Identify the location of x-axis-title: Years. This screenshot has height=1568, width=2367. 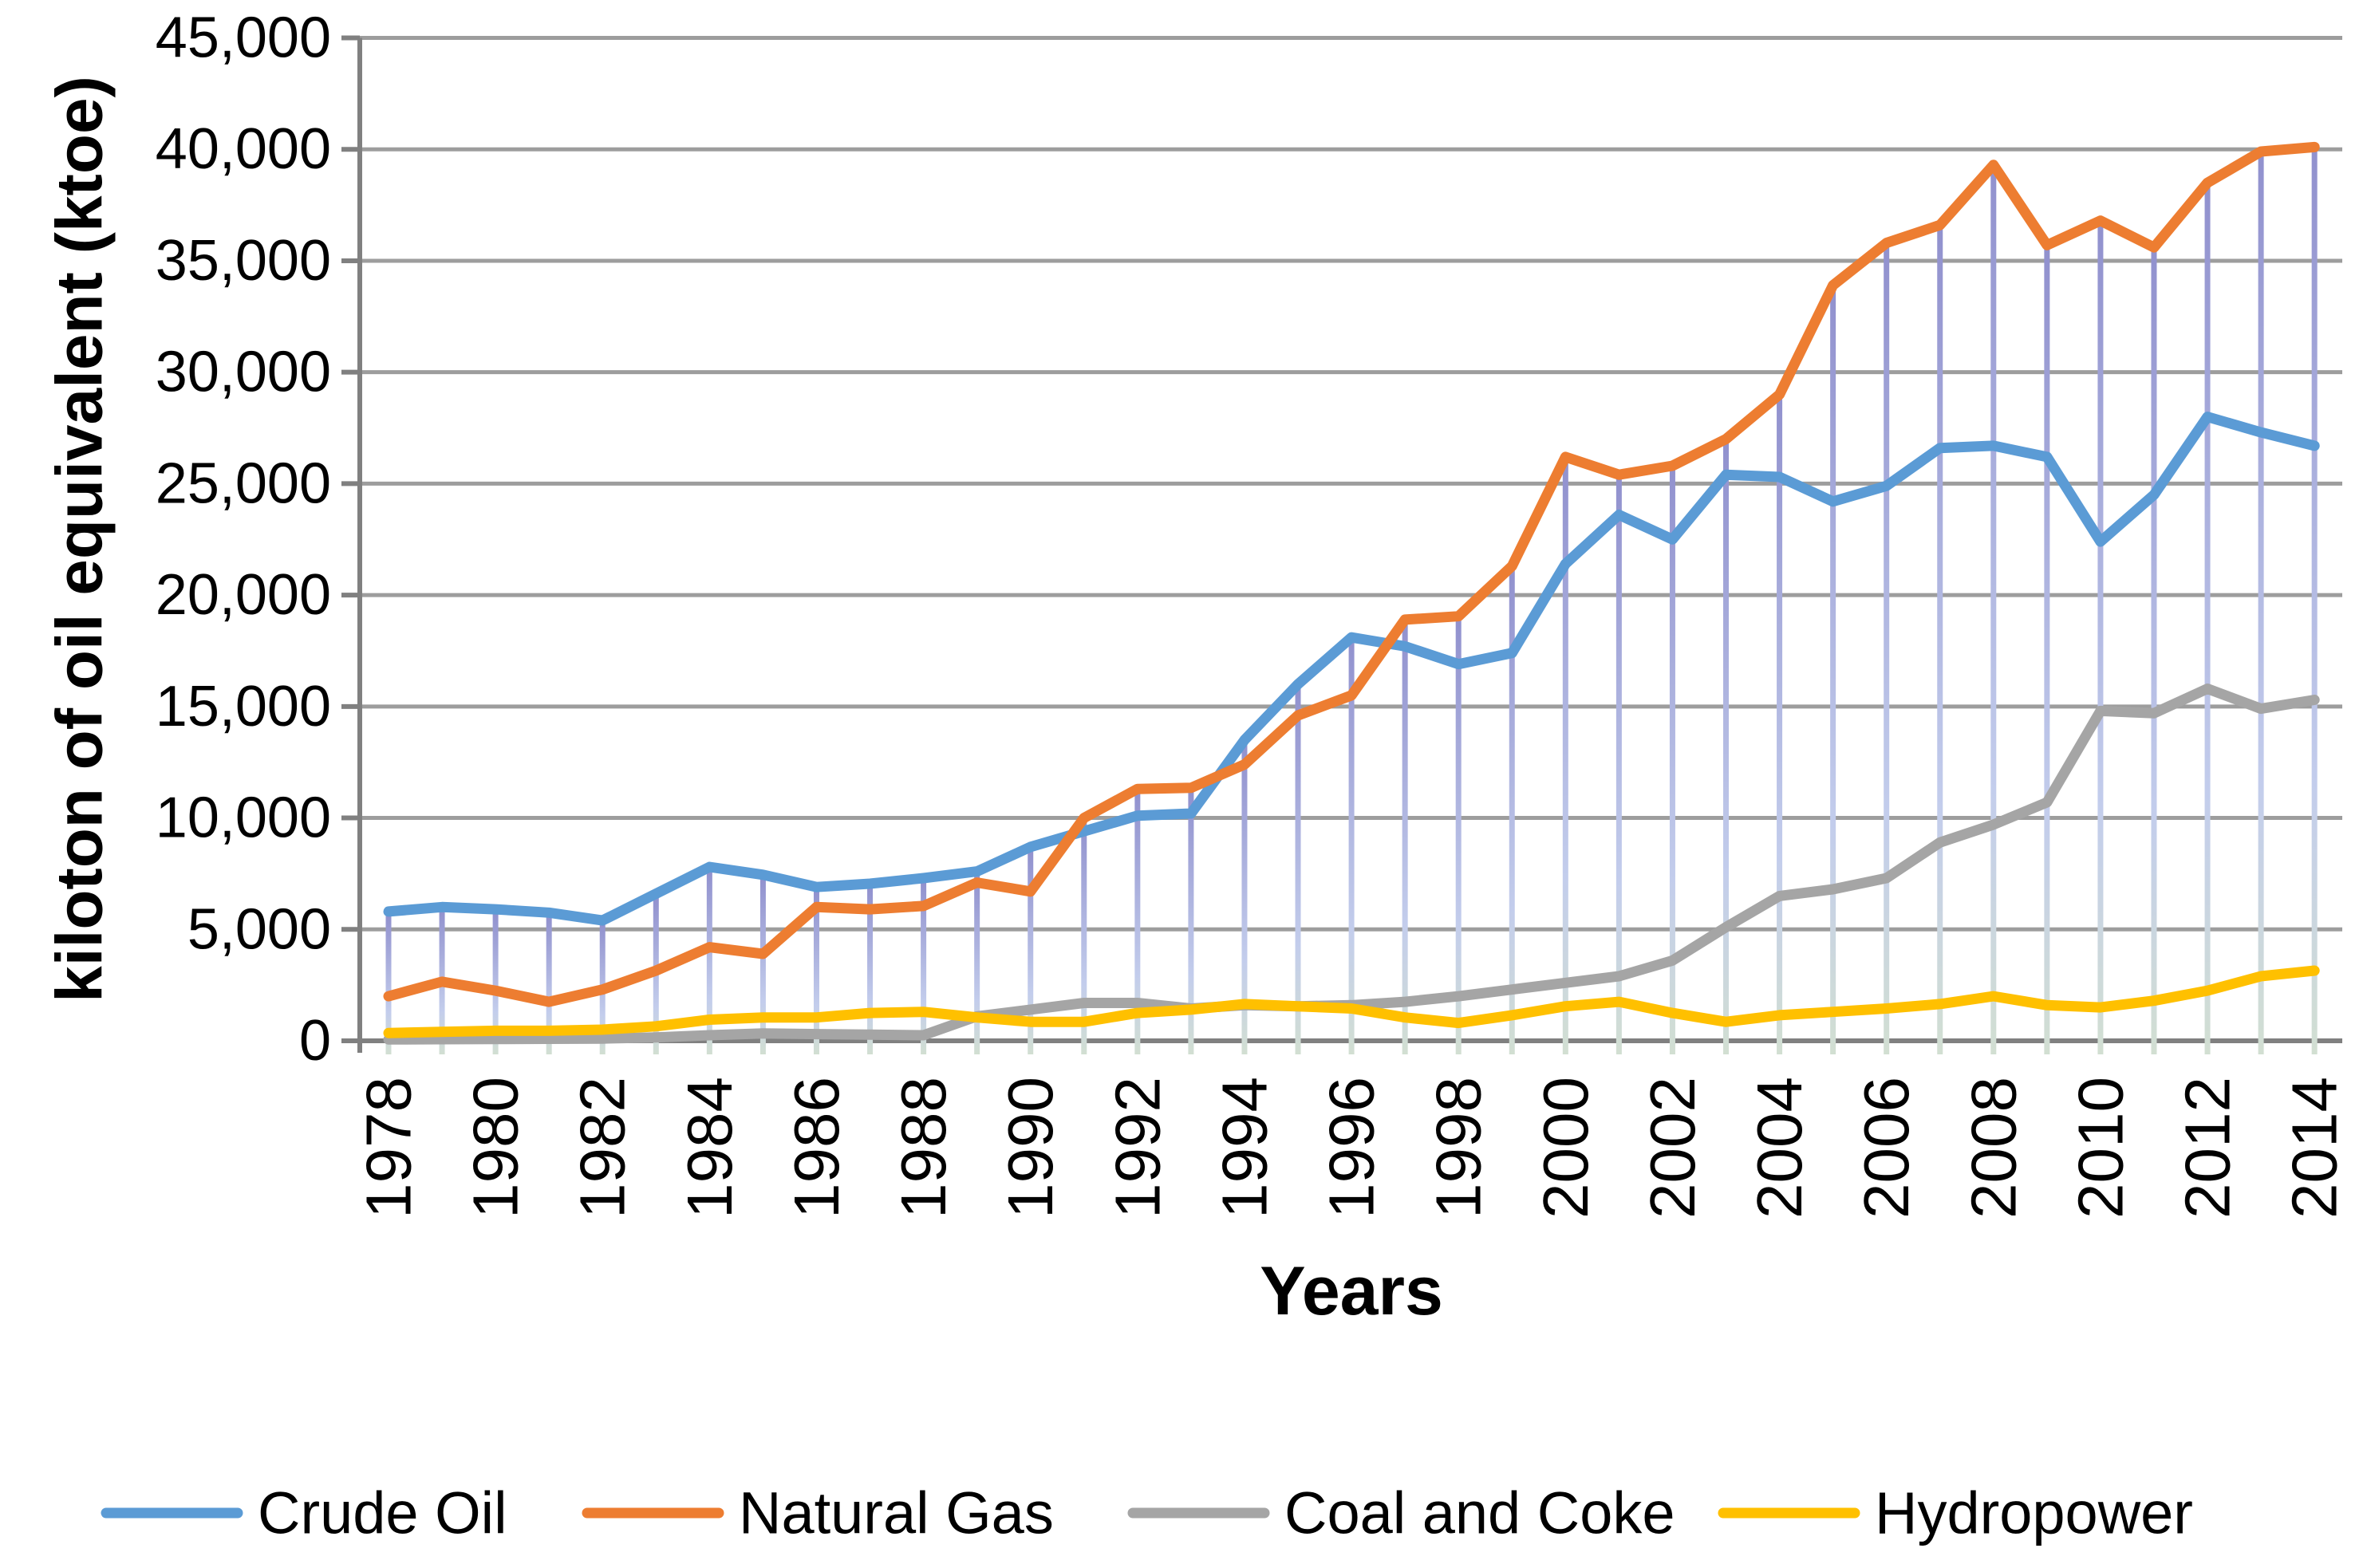
(1352, 1291).